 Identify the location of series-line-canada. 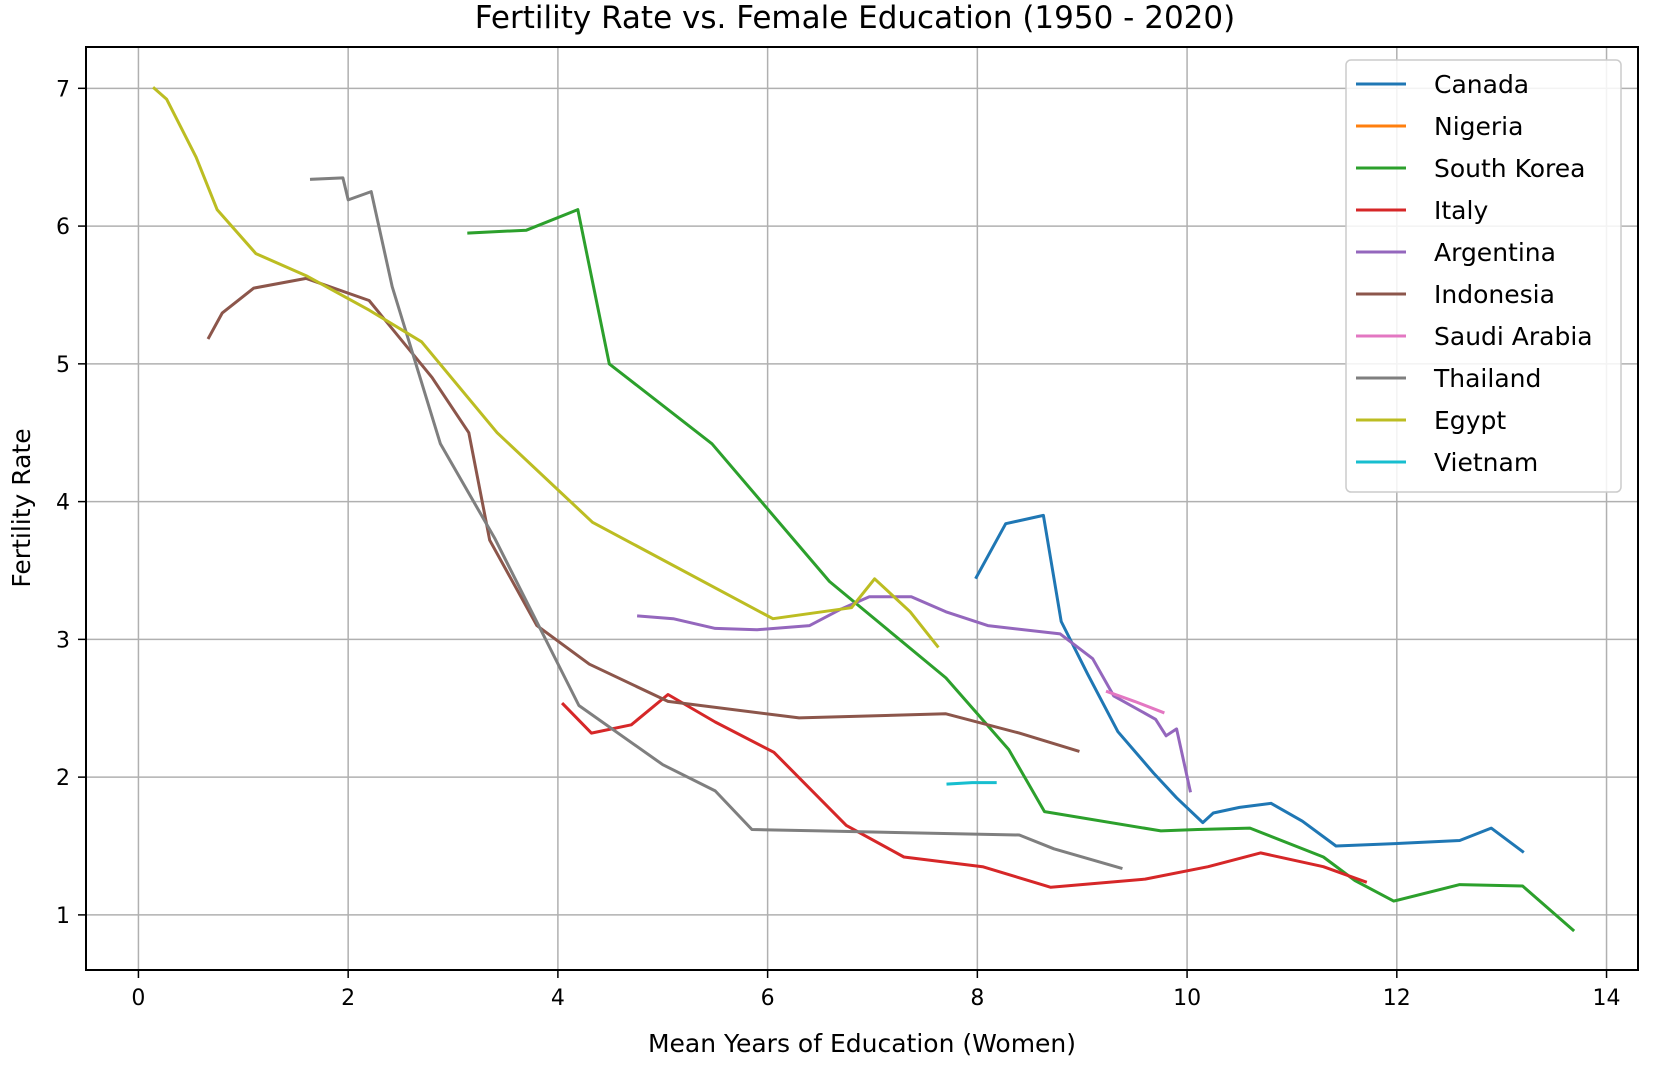
(1249, 683).